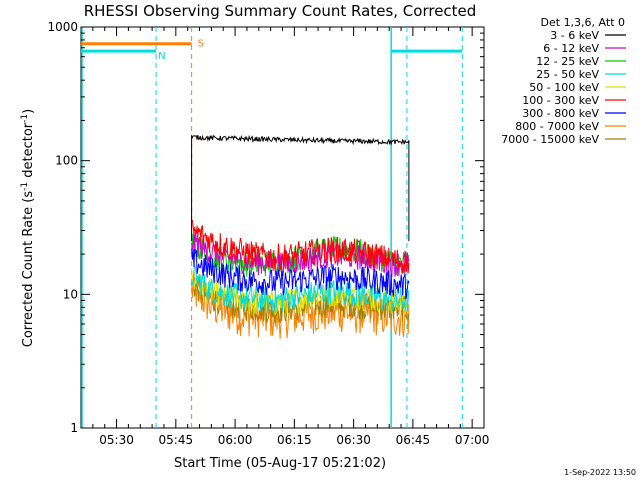 The image size is (640, 480). I want to click on y-axis-label-base: Corrected Count Rate (s, so click(28, 269).